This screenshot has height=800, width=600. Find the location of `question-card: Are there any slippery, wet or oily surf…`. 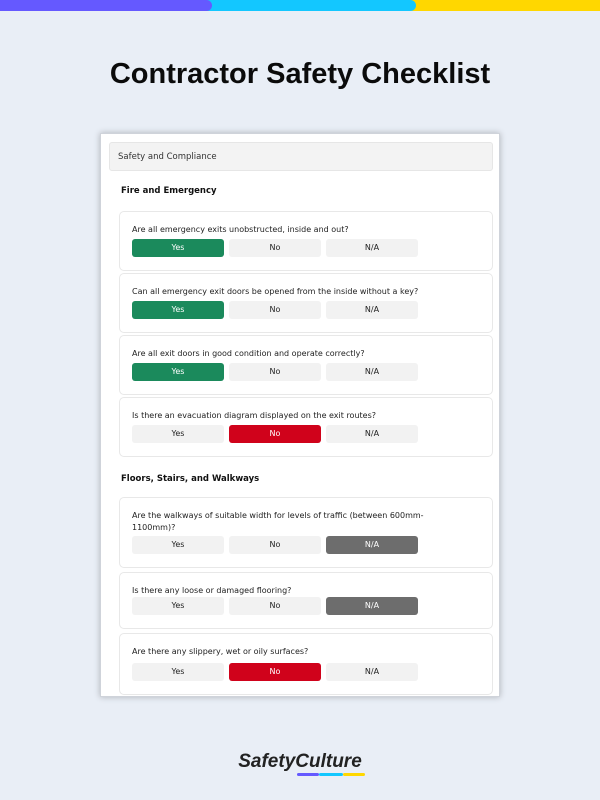

question-card: Are there any slippery, wet or oily surf… is located at coordinates (306, 664).